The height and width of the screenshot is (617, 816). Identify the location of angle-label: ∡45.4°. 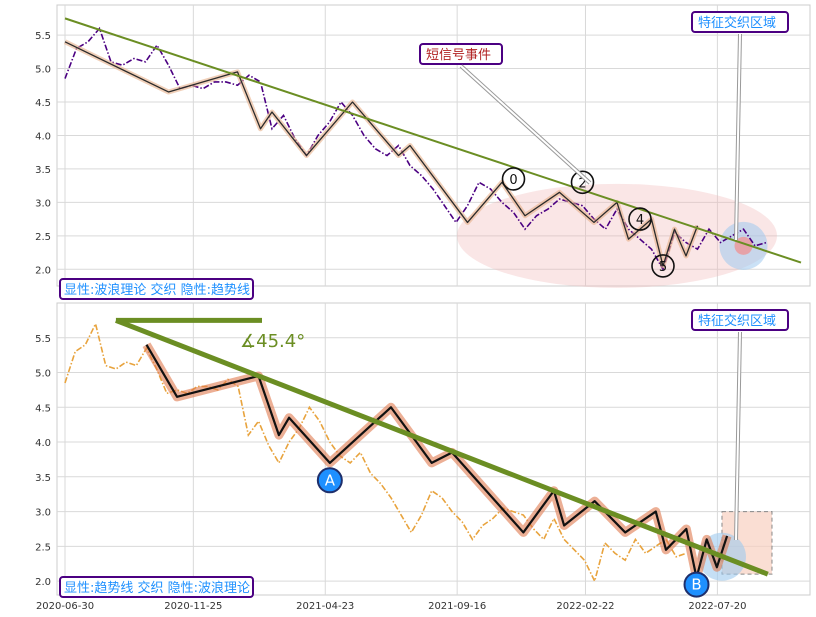
(272, 341).